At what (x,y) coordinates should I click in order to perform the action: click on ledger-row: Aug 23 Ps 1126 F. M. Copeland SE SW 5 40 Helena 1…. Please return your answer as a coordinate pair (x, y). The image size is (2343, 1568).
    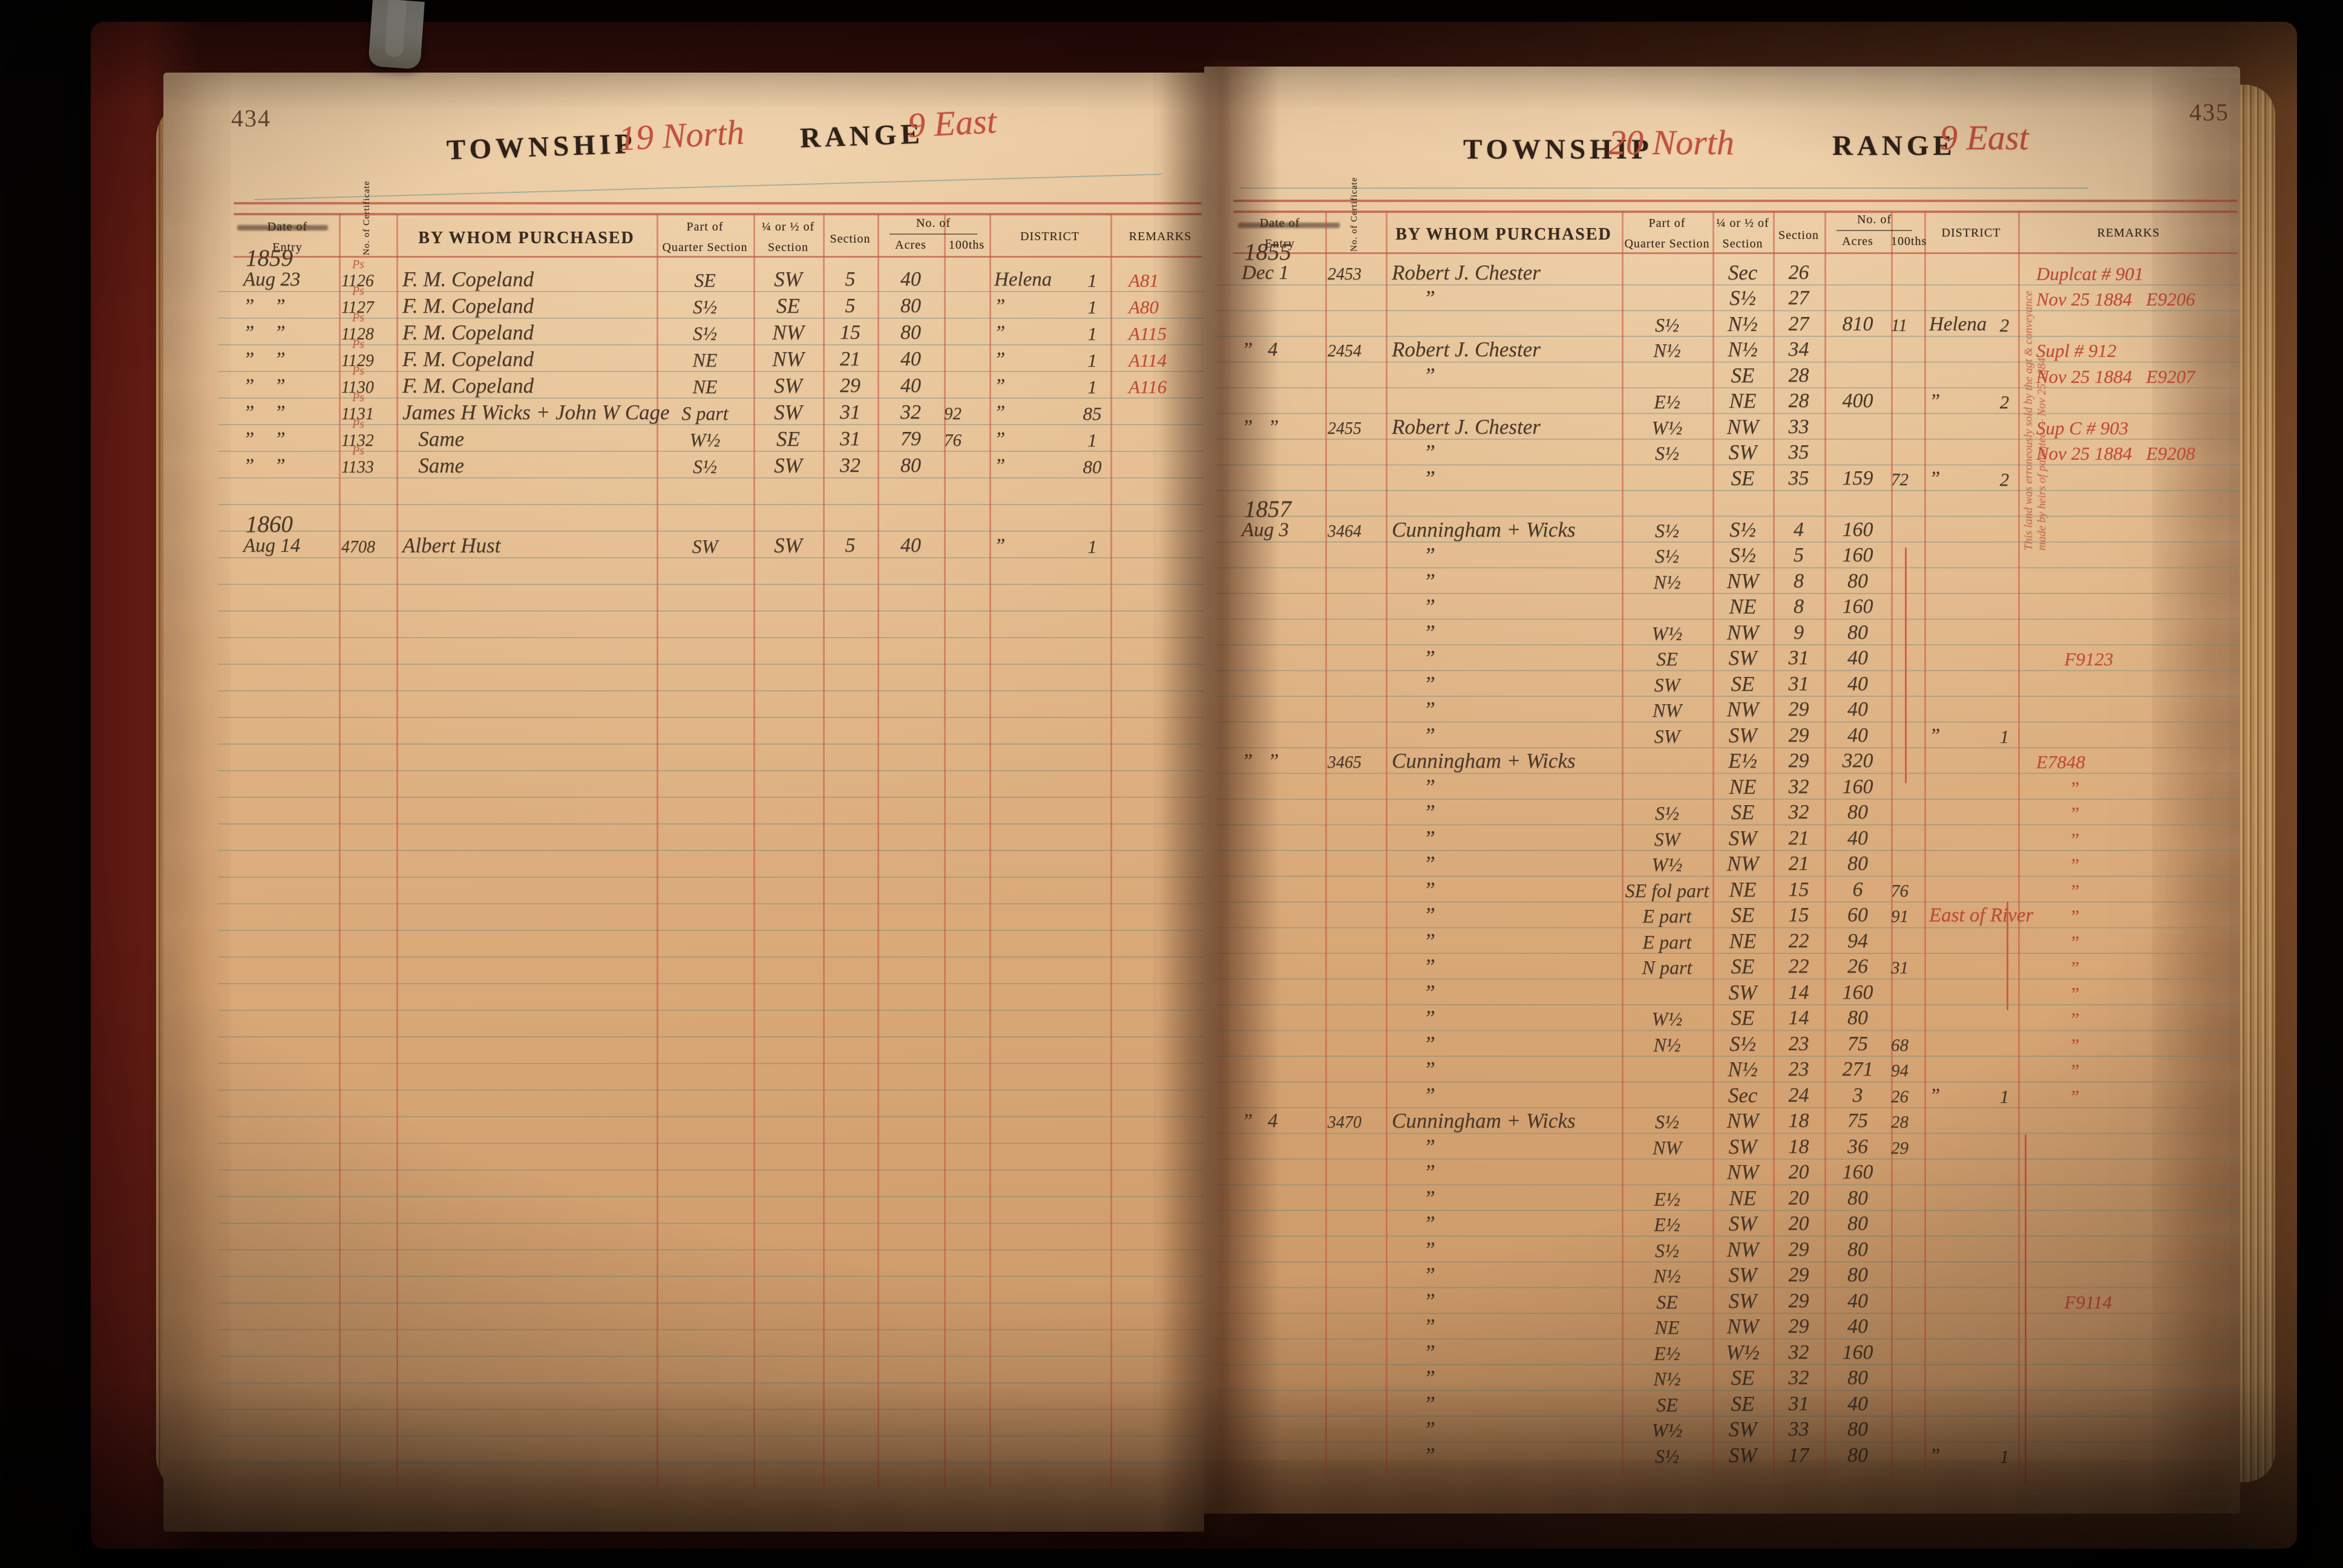
    Looking at the image, I should click on (720, 275).